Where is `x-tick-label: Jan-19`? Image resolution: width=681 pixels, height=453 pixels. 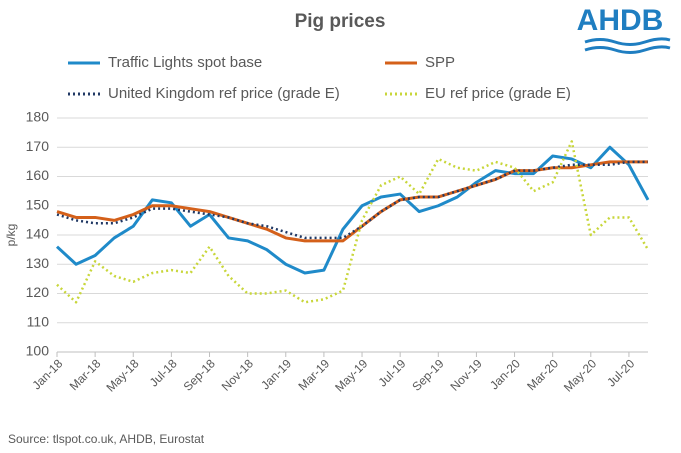 x-tick-label: Jan-19 is located at coordinates (276, 374).